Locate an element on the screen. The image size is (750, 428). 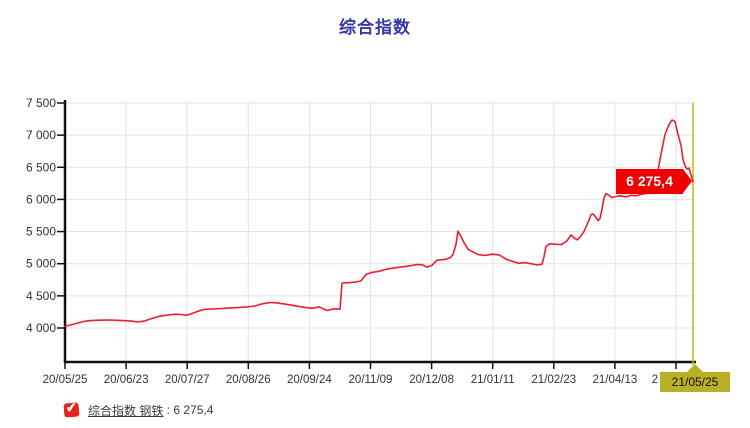
y-axis-label: 4 500 is located at coordinates (41, 296).